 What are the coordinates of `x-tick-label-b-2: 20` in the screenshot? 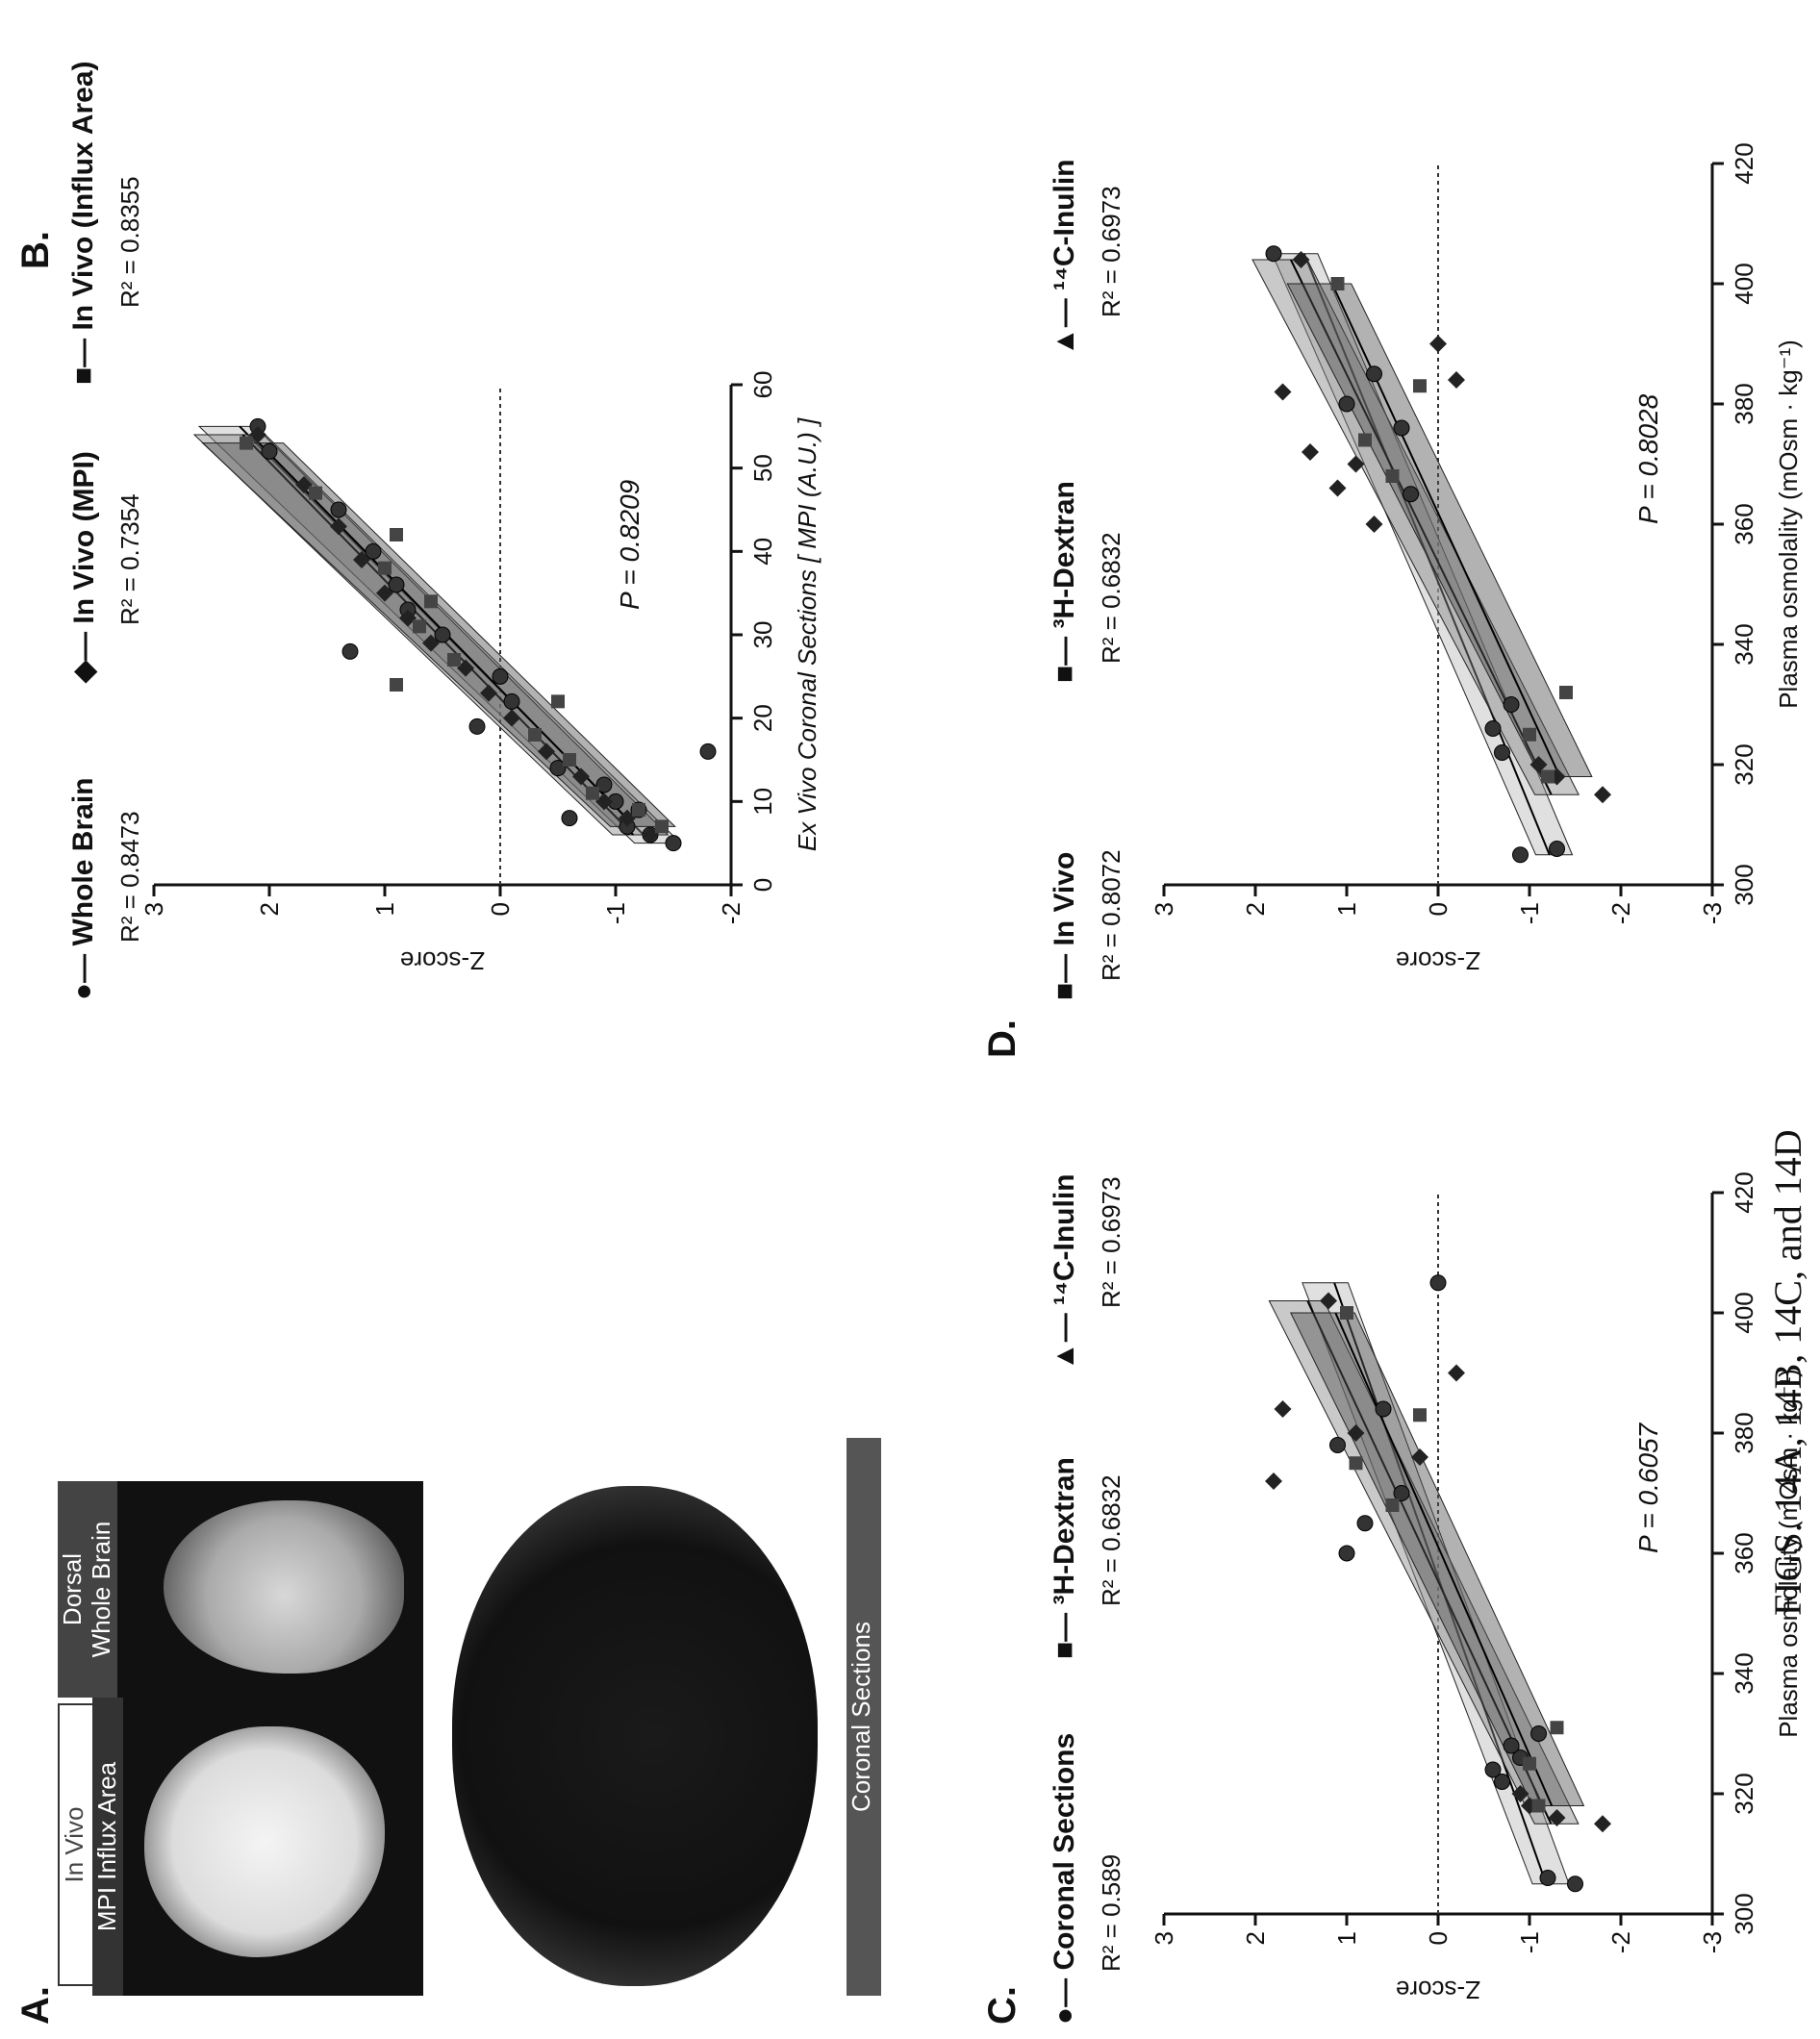 It's located at (763, 718).